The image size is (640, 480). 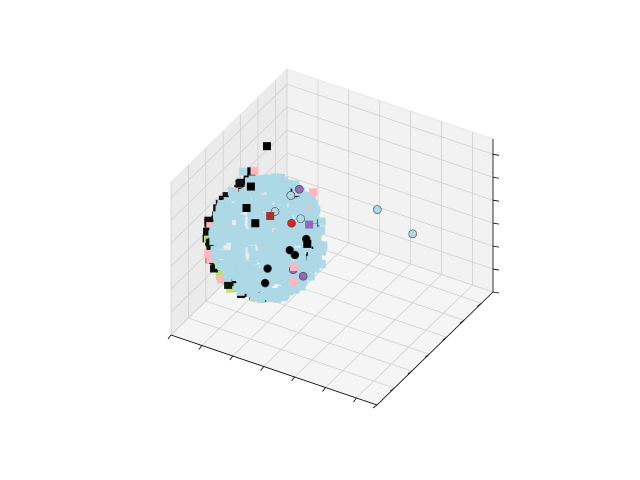 I want to click on grid-line-z, so click(x=332, y=186).